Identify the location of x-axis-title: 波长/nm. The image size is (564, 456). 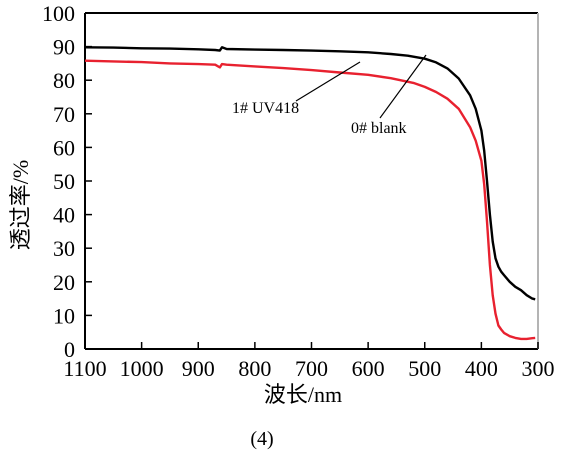
(303, 394).